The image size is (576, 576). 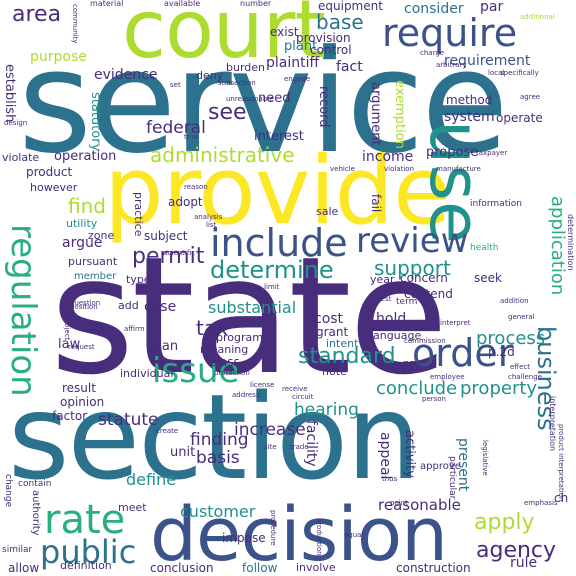 I want to click on word-however: however, so click(x=54, y=187).